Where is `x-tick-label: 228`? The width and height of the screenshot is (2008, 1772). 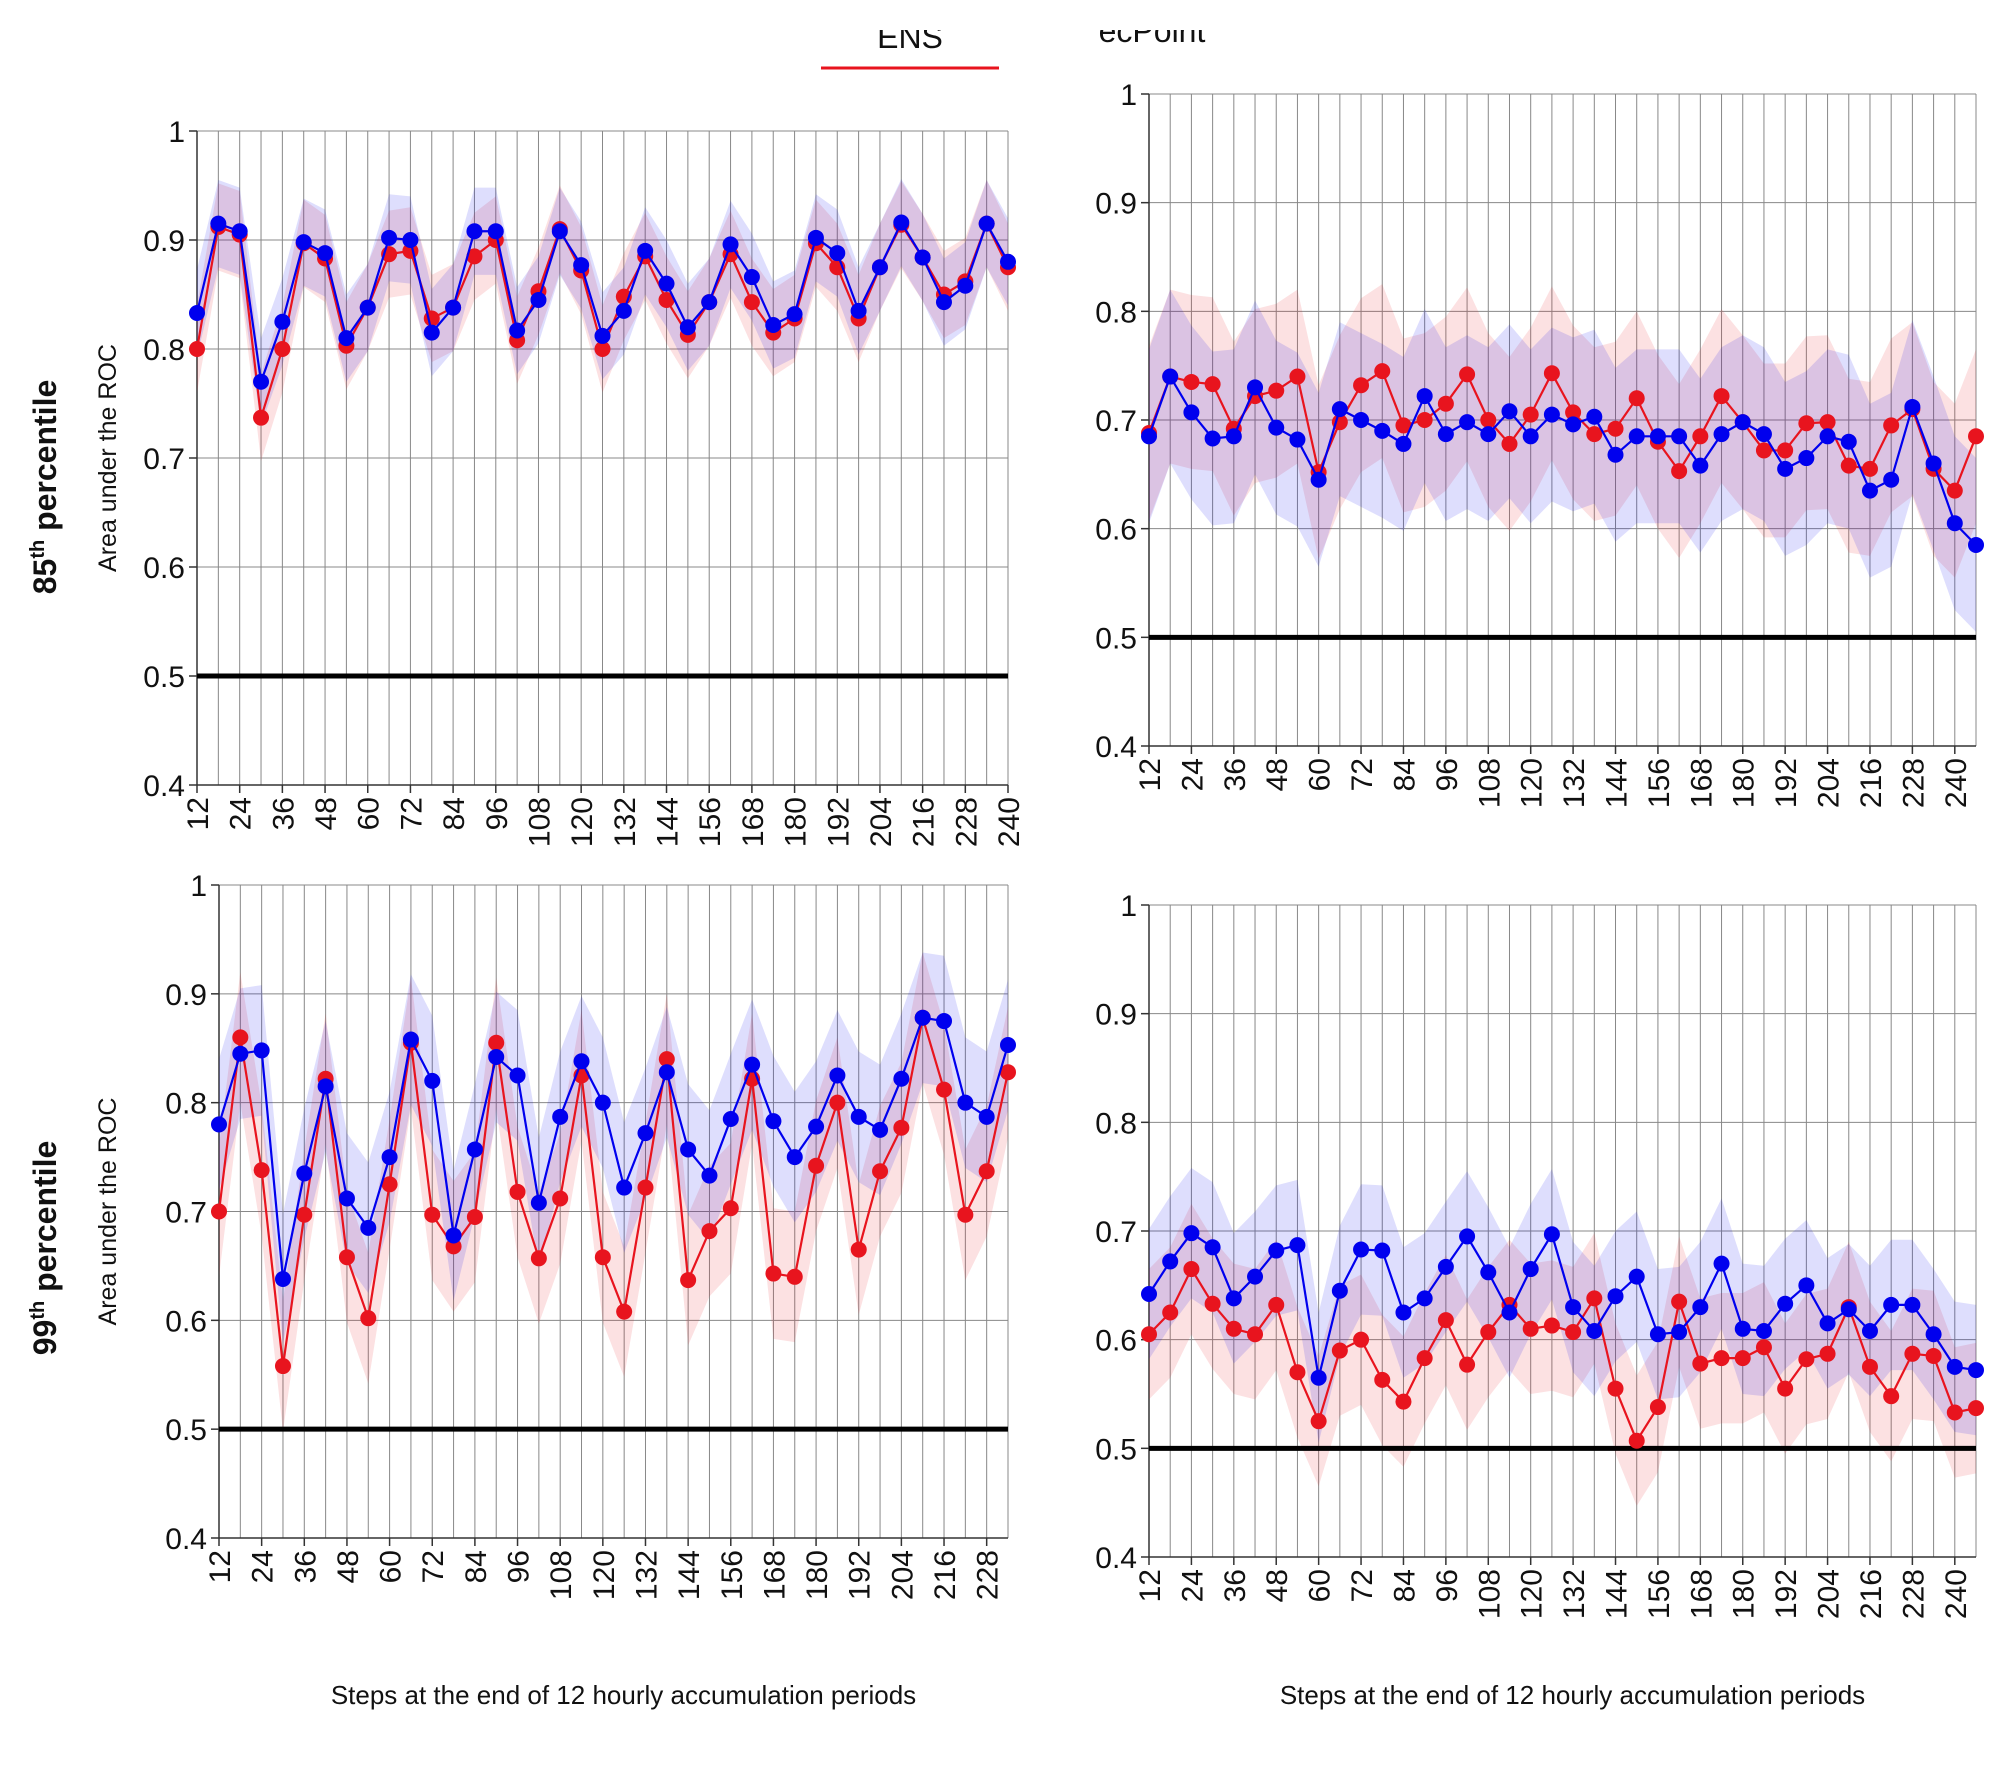
x-tick-label: 228 is located at coordinates (966, 822).